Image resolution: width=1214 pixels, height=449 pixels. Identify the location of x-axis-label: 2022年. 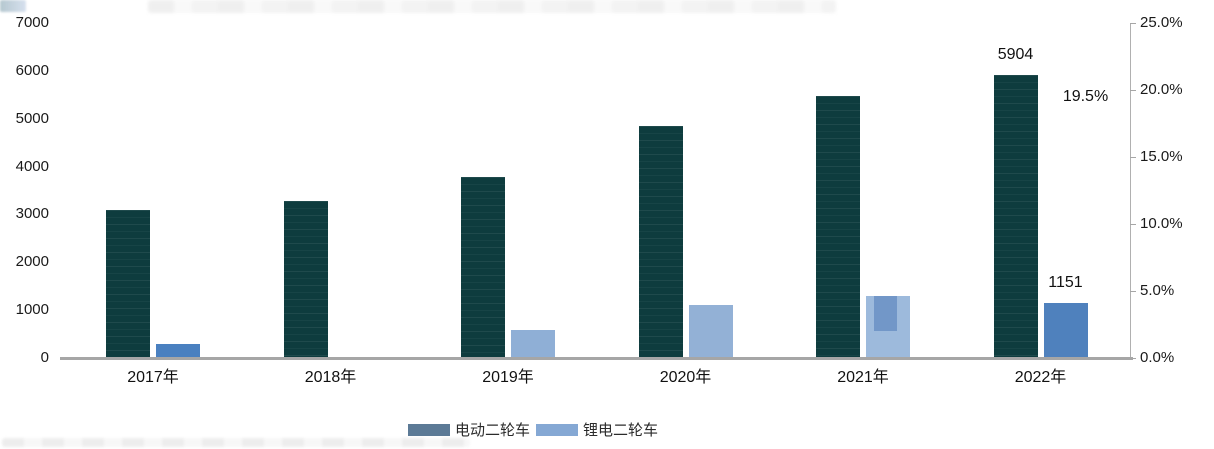
(1040, 377).